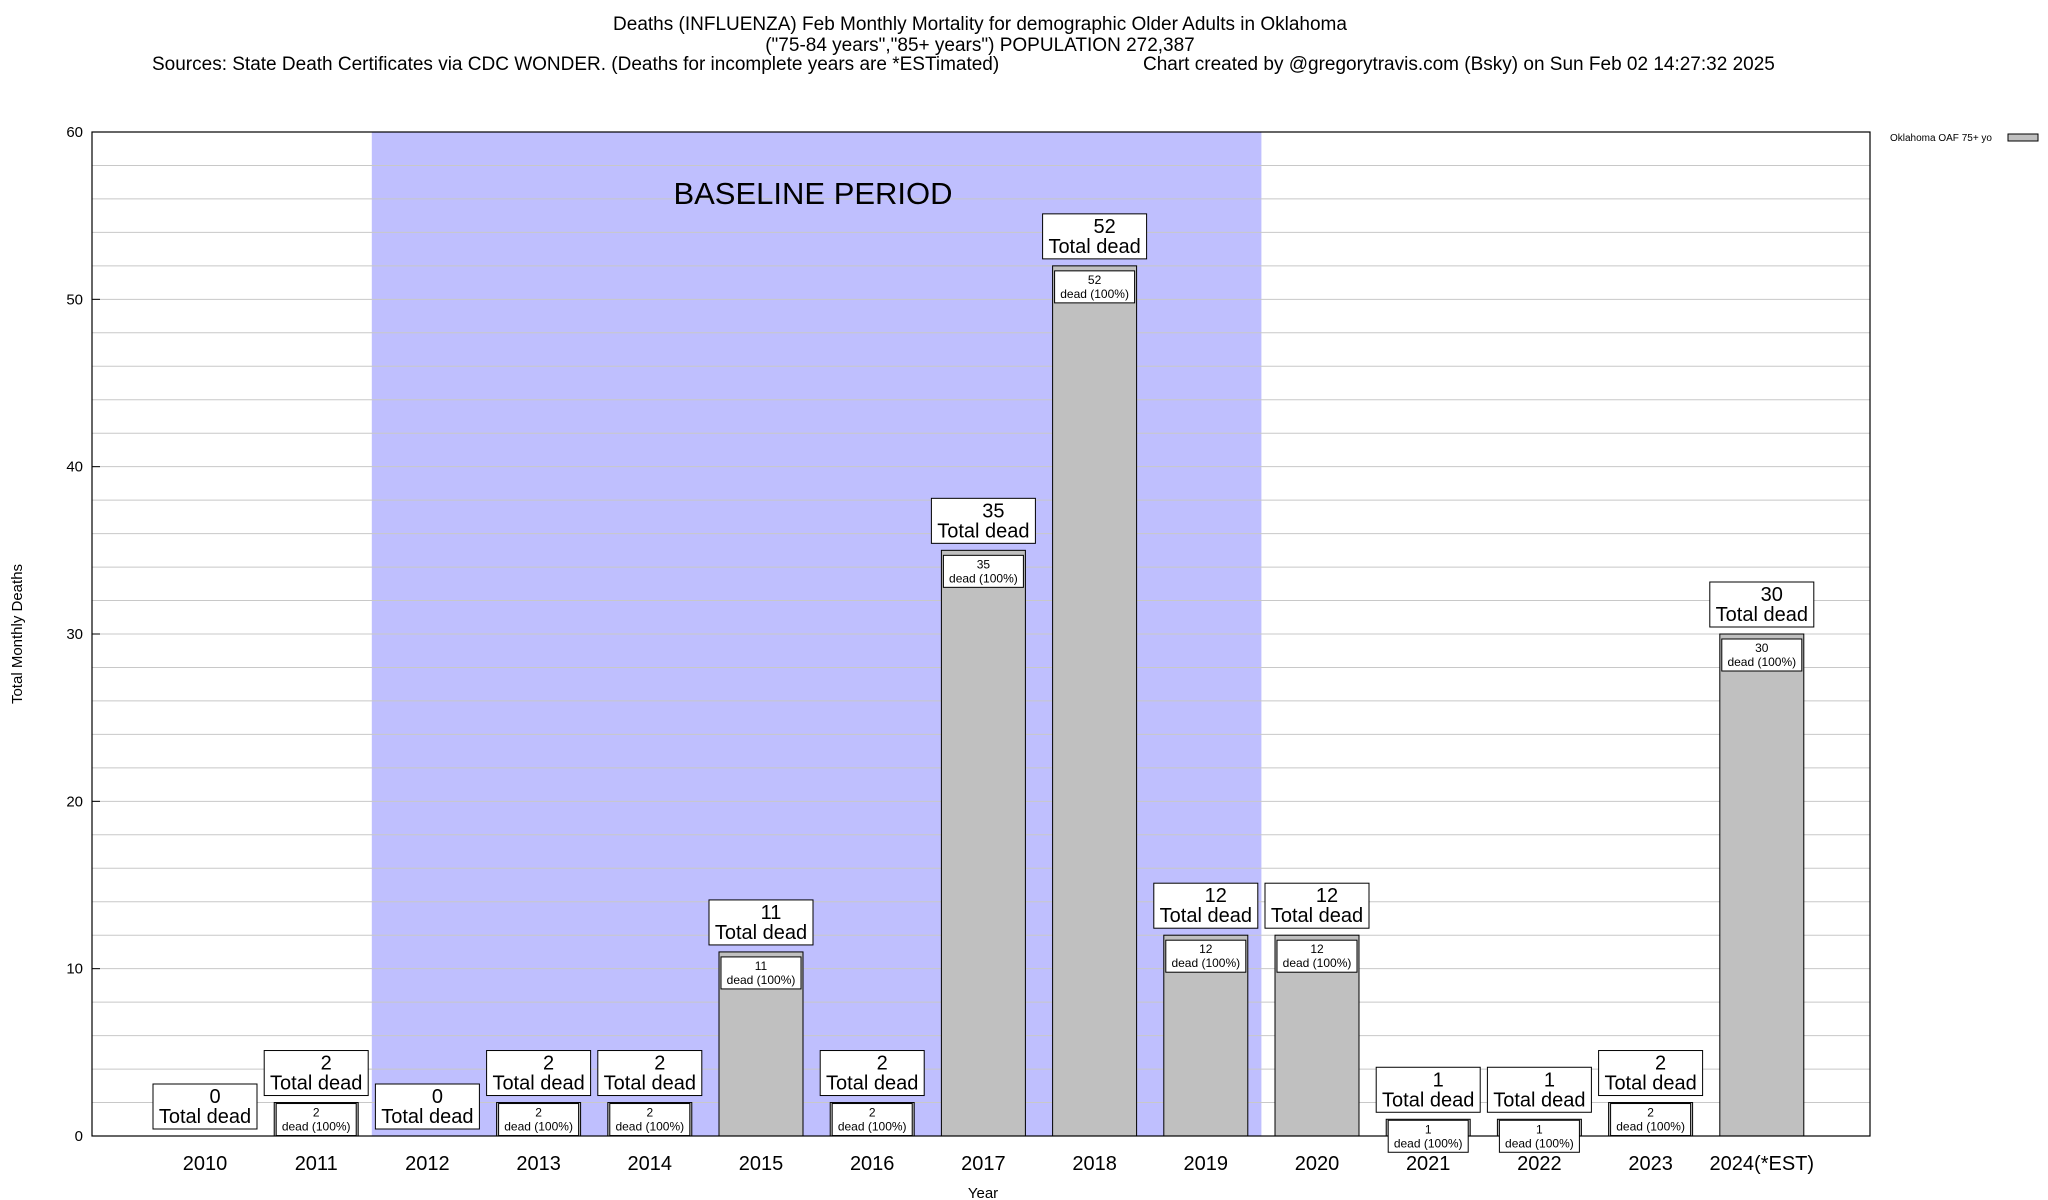  I want to click on y-tick-label: 40, so click(74, 467).